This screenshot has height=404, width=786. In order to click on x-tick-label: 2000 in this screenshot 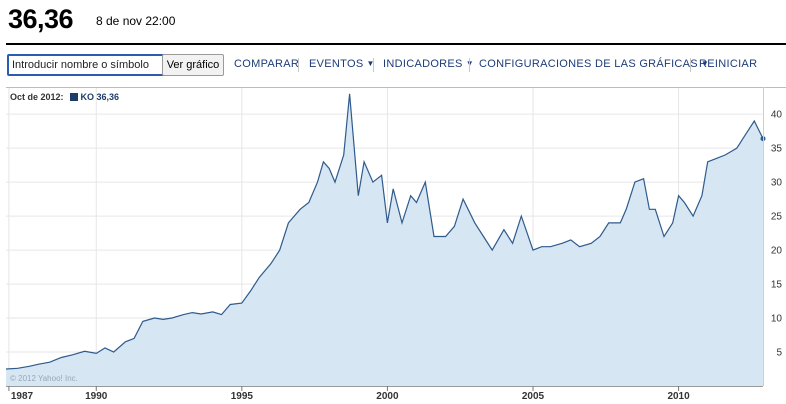, I will do `click(387, 396)`.